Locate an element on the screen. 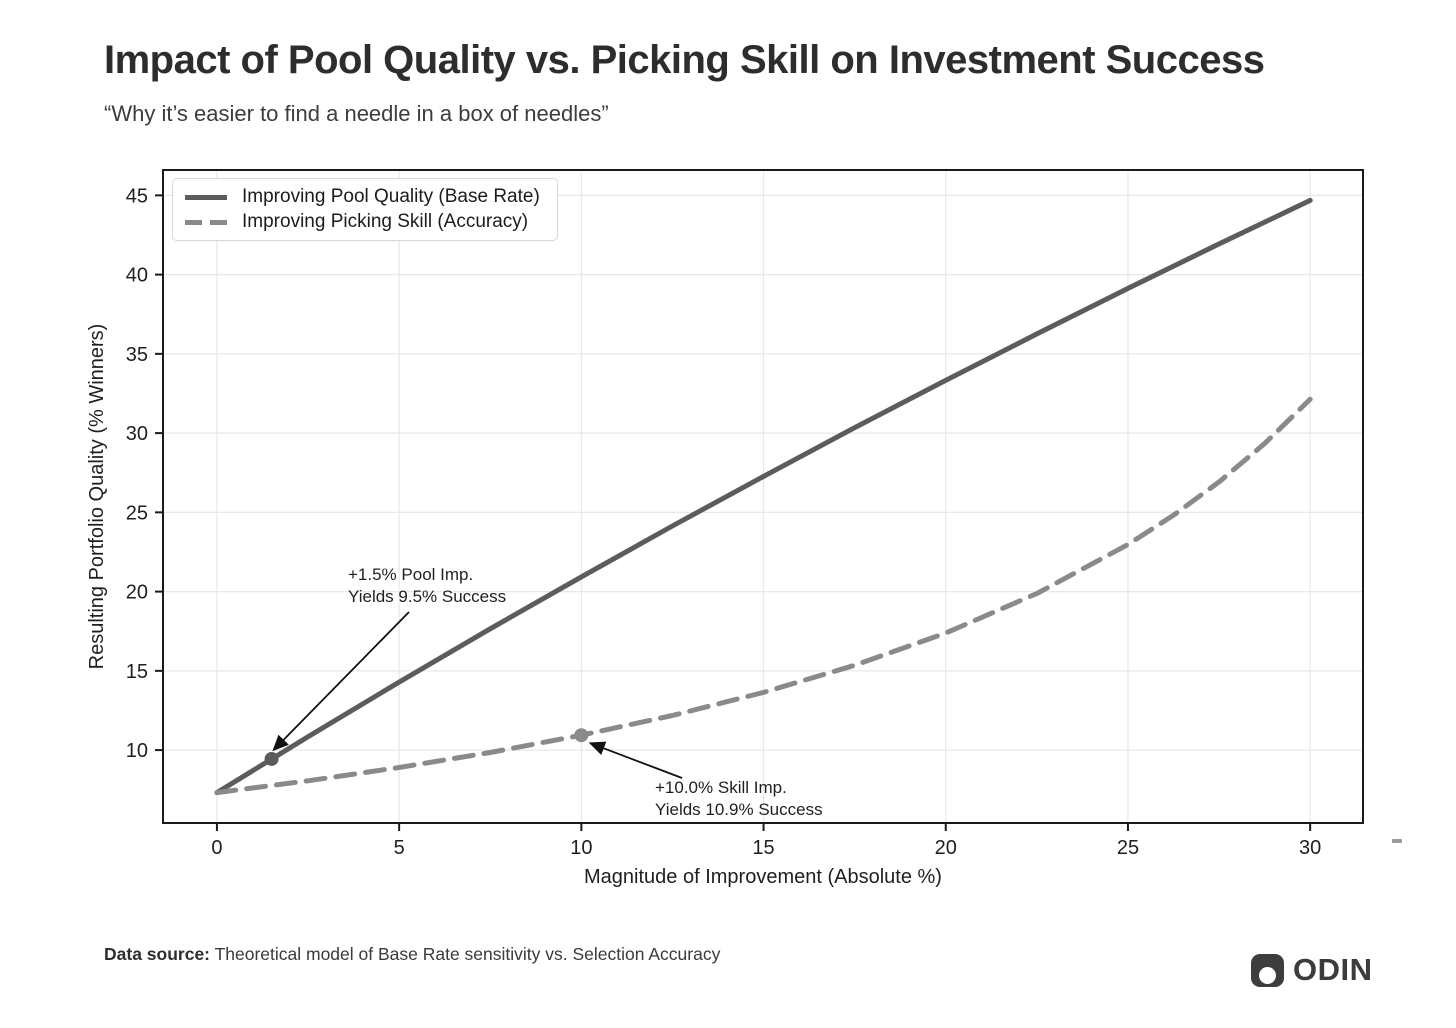 This screenshot has height=1028, width=1456. legend-label-pool-quality: Improving Pool Quality (Base Rate) is located at coordinates (391, 196).